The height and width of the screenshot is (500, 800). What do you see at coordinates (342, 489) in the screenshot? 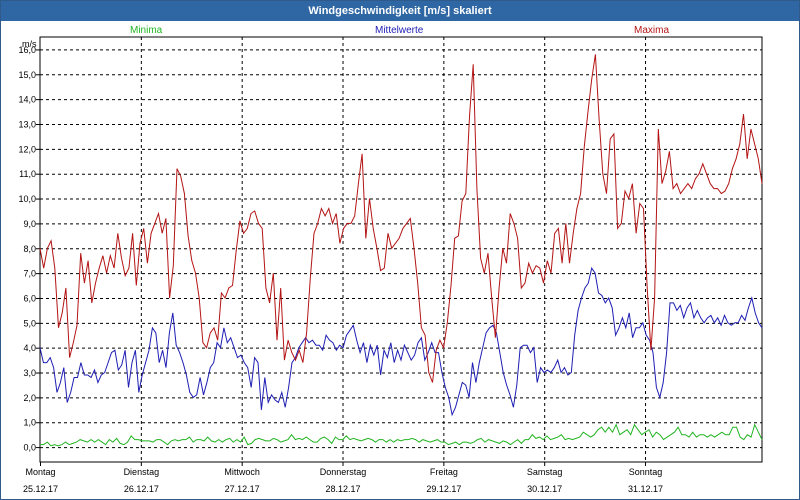
I see `x-date-label: 28.12.17` at bounding box center [342, 489].